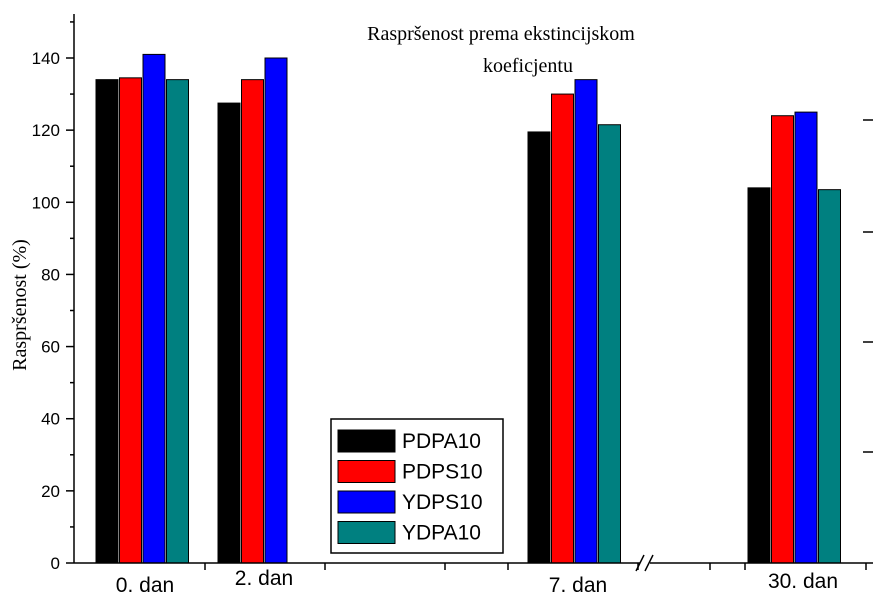  I want to click on y-tick-label-100: 100, so click(46, 202).